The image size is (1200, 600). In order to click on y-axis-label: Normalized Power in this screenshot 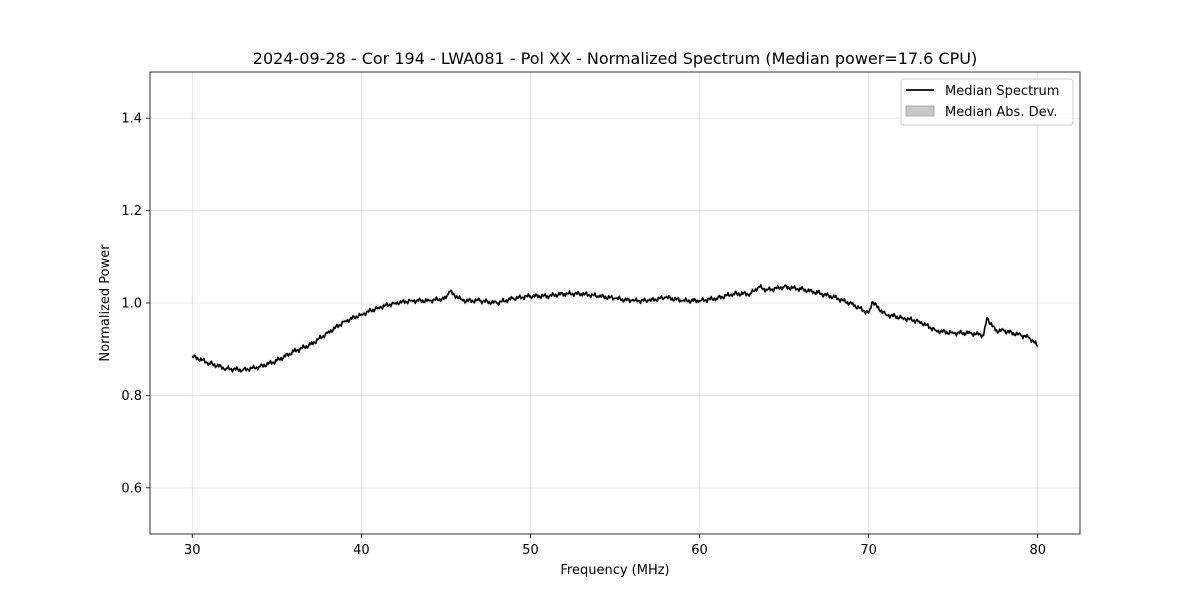, I will do `click(105, 303)`.